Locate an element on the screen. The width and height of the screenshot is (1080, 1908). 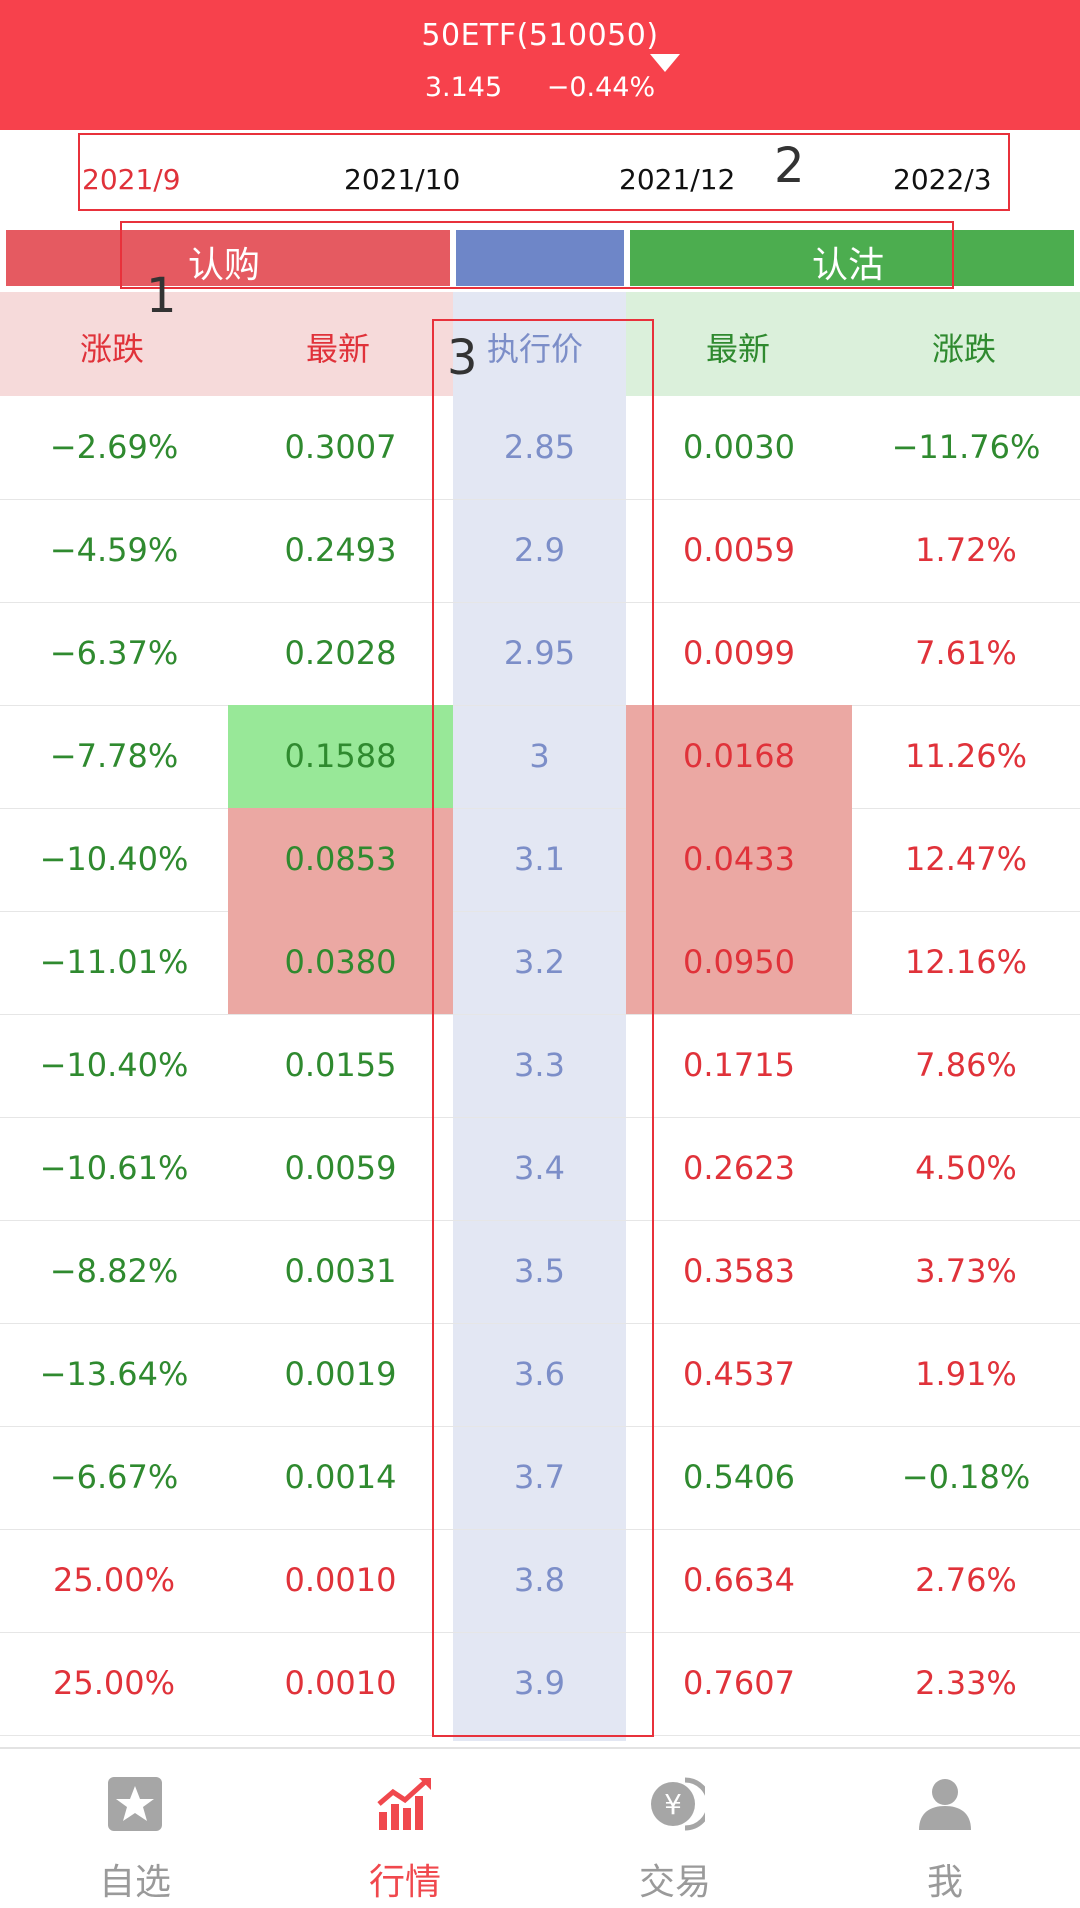
put-latest-cell: 0.6634 is located at coordinates (739, 1580).